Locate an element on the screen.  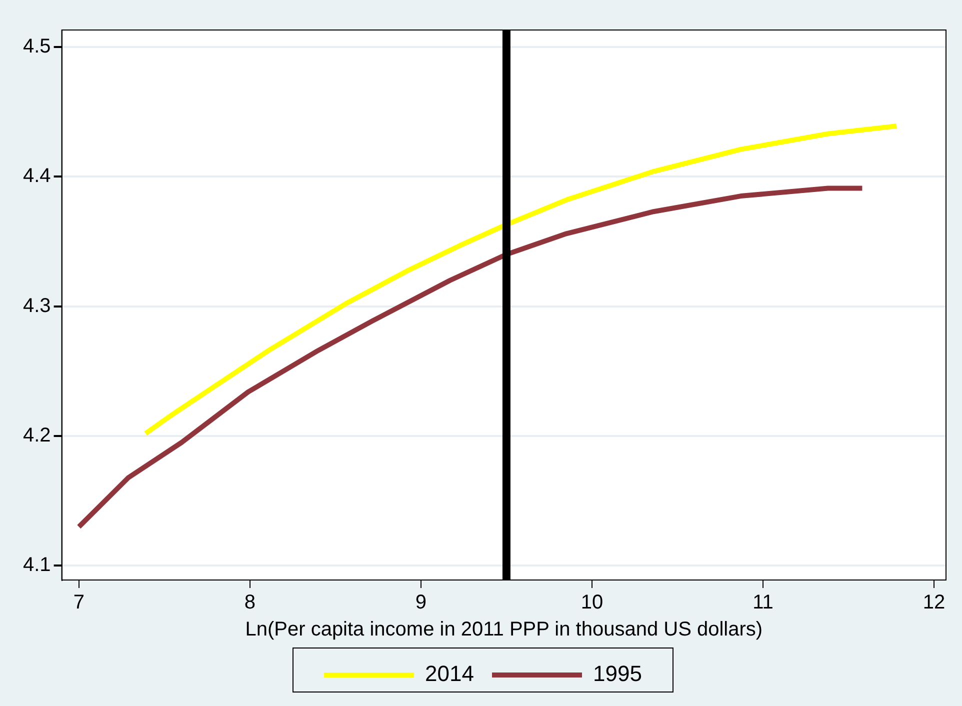
legend-label: 2014 is located at coordinates (449, 673).